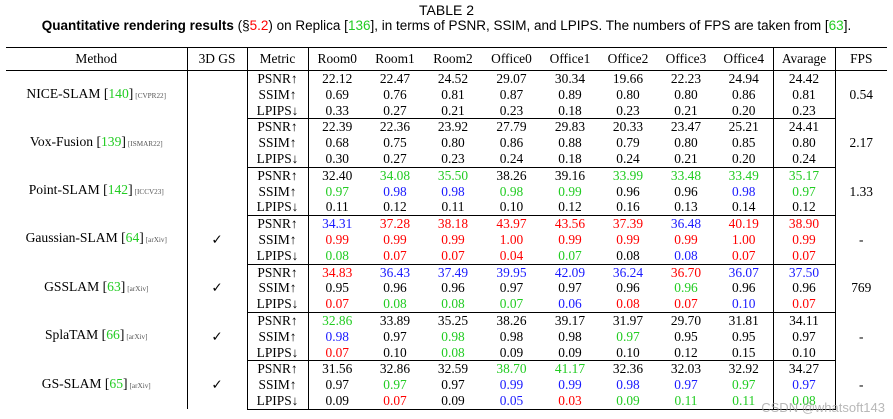 The image size is (893, 419). Describe the element at coordinates (628, 127) in the screenshot. I see `value-cell: 20.33` at that location.